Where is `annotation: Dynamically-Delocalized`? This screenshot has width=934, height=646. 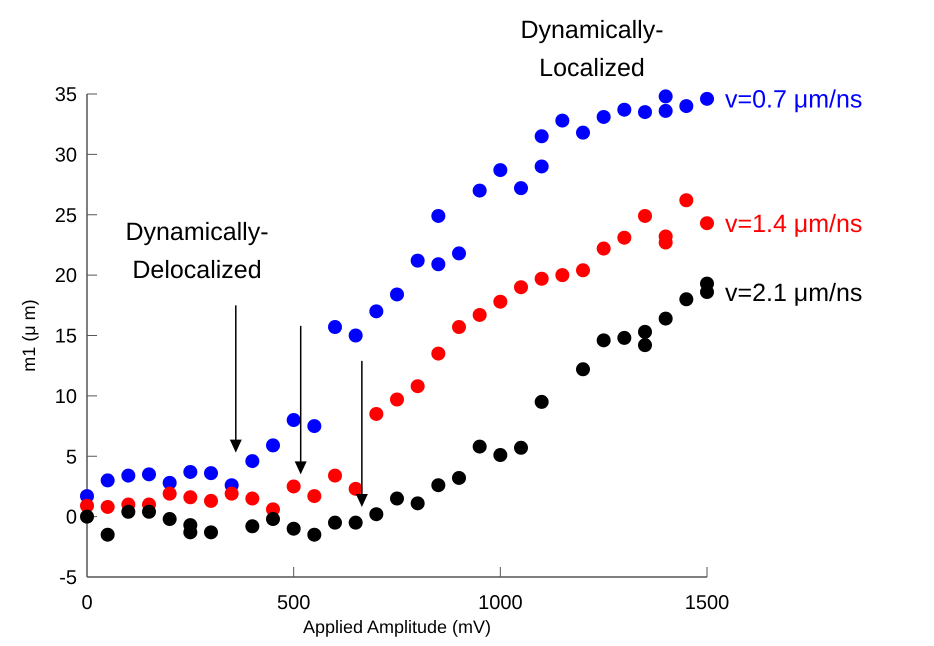
annotation: Dynamically-Delocalized is located at coordinates (197, 251).